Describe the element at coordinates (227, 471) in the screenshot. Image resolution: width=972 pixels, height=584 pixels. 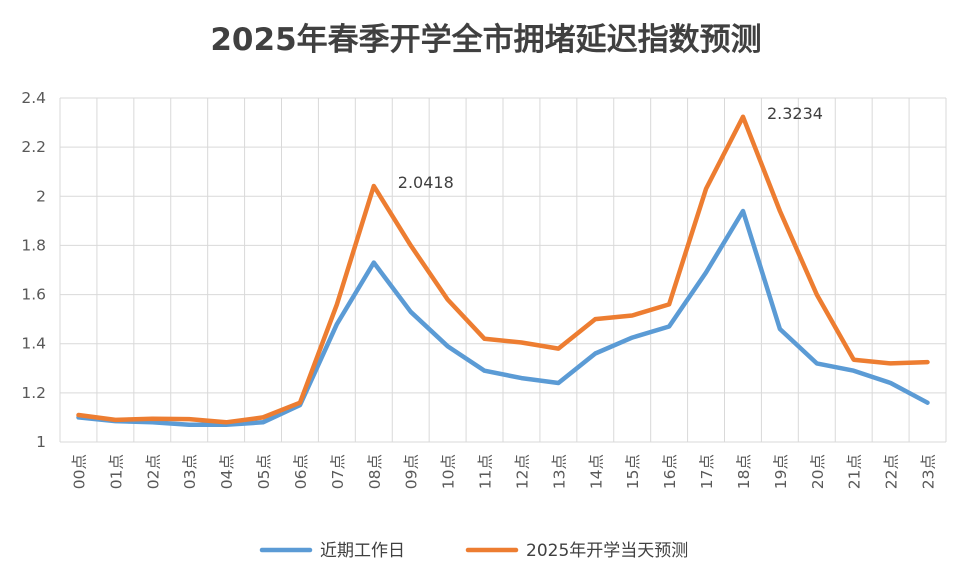
I see `x-tick-label: 04点` at that location.